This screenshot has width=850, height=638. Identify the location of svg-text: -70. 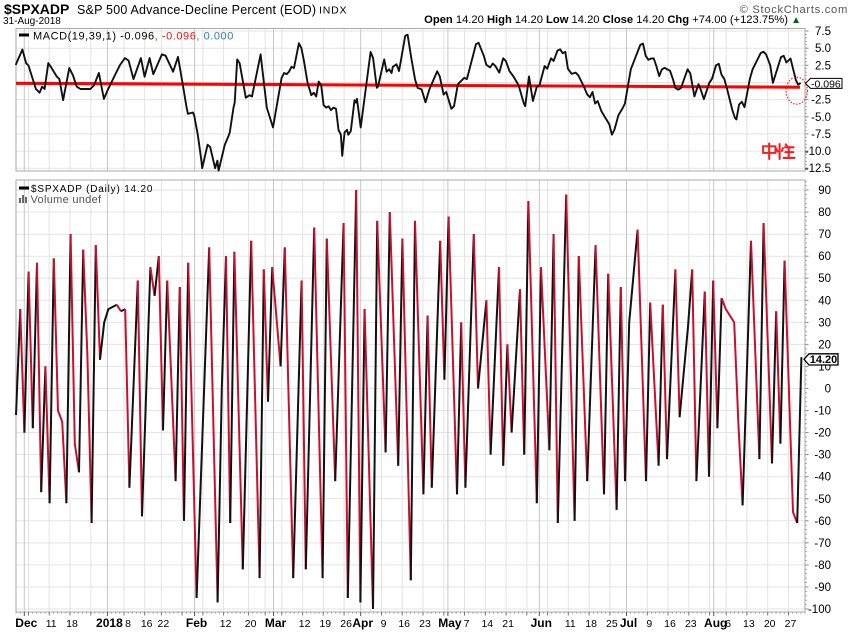
(822, 544).